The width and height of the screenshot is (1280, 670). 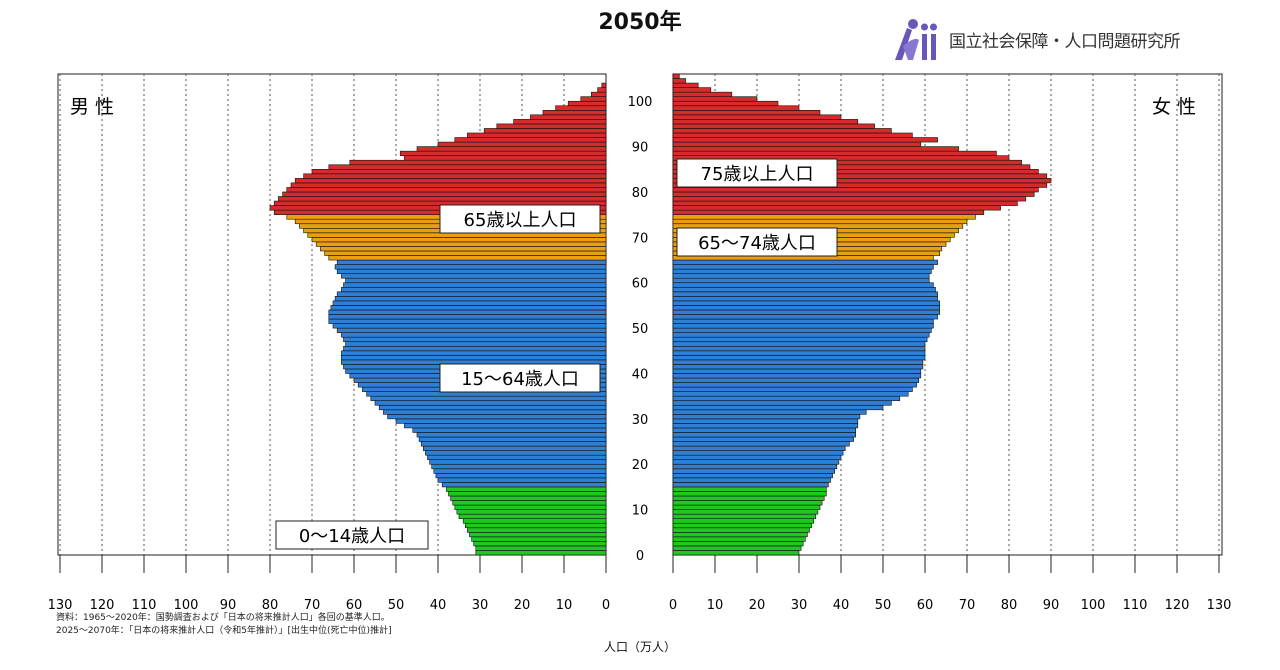 I want to click on male-x-tick-label: 90, so click(x=228, y=605).